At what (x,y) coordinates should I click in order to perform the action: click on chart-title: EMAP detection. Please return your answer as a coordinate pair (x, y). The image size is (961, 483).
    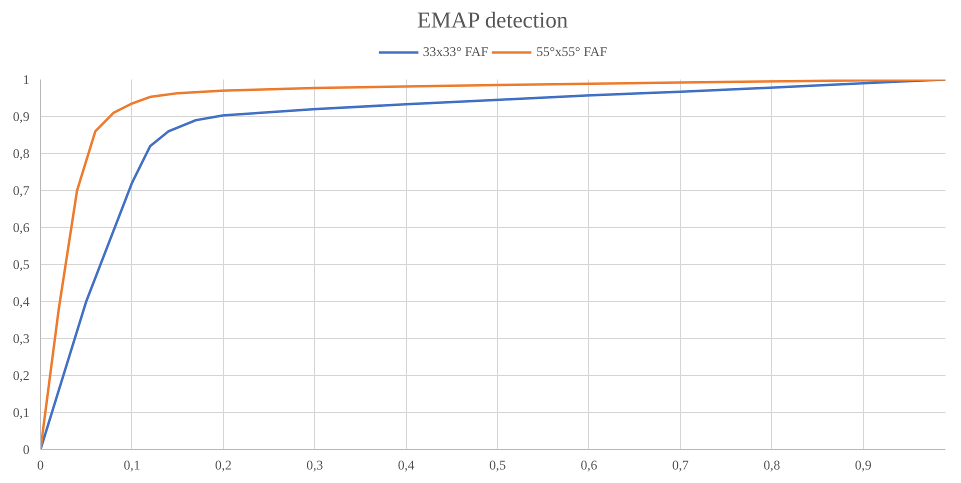
    Looking at the image, I should click on (492, 20).